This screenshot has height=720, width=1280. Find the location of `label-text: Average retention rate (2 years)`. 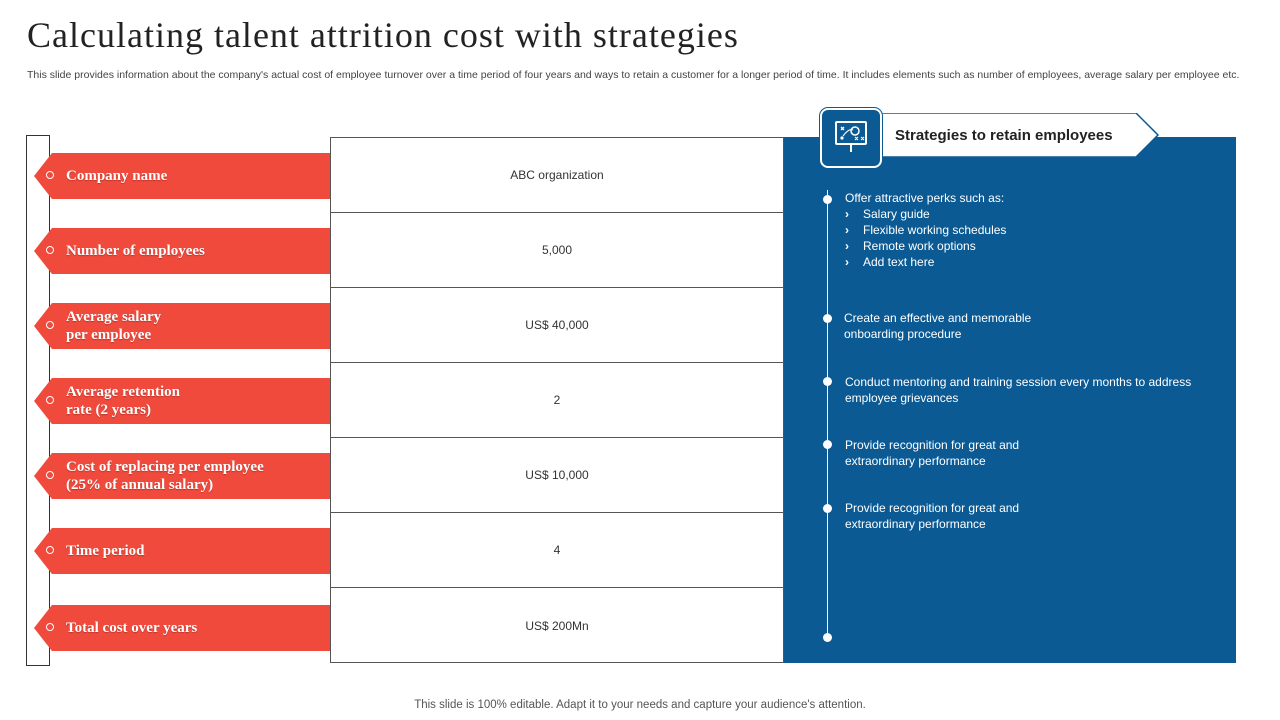

label-text: Average retention rate (2 years) is located at coordinates (123, 401).